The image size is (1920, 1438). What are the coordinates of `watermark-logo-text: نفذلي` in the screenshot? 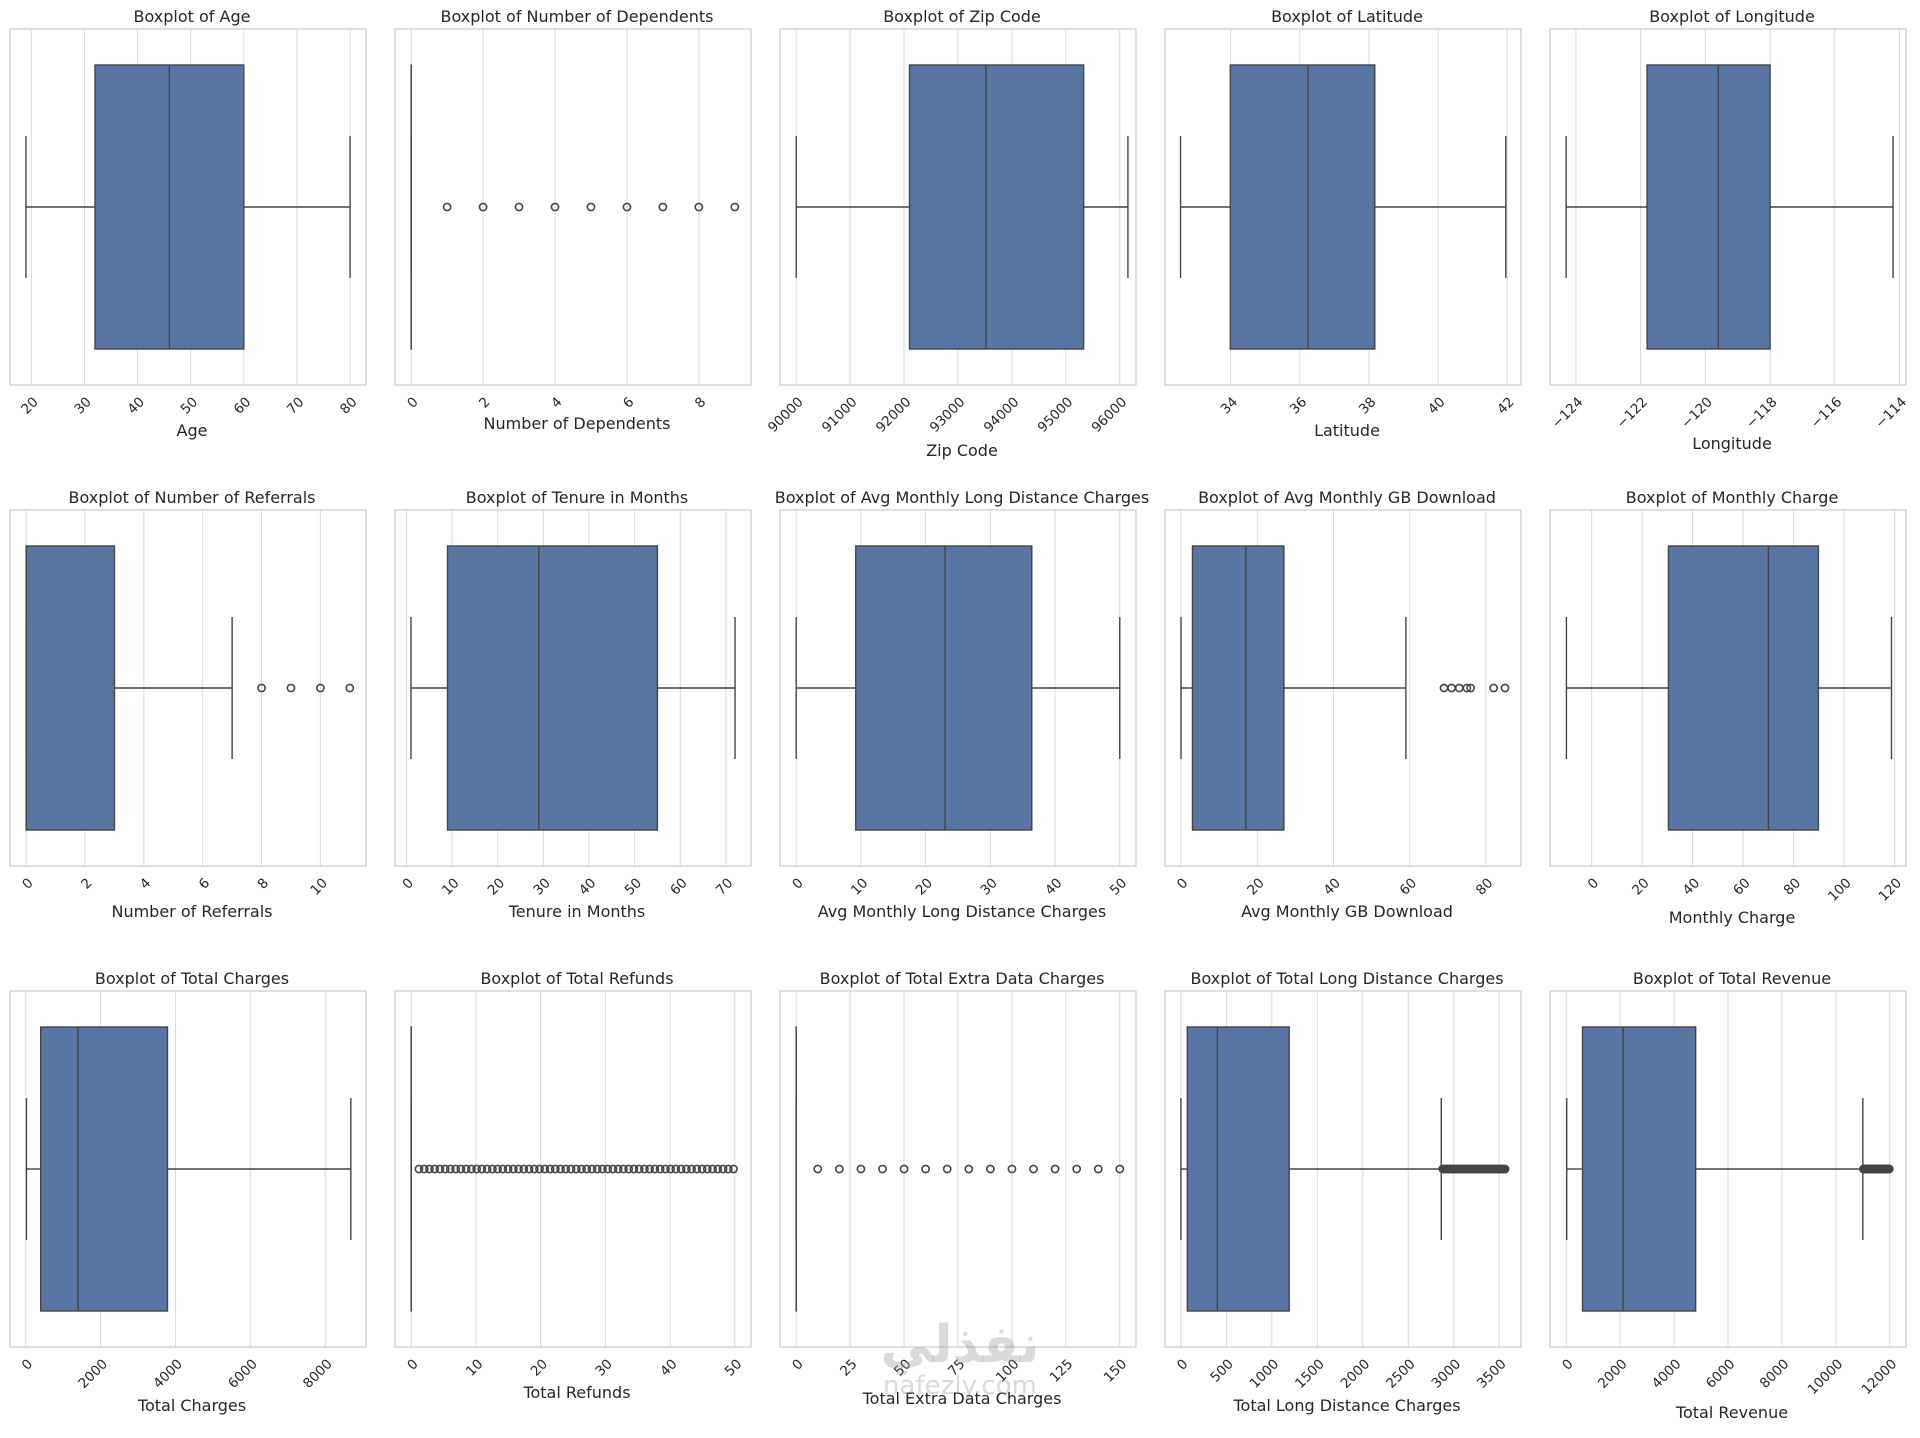 It's located at (960, 1345).